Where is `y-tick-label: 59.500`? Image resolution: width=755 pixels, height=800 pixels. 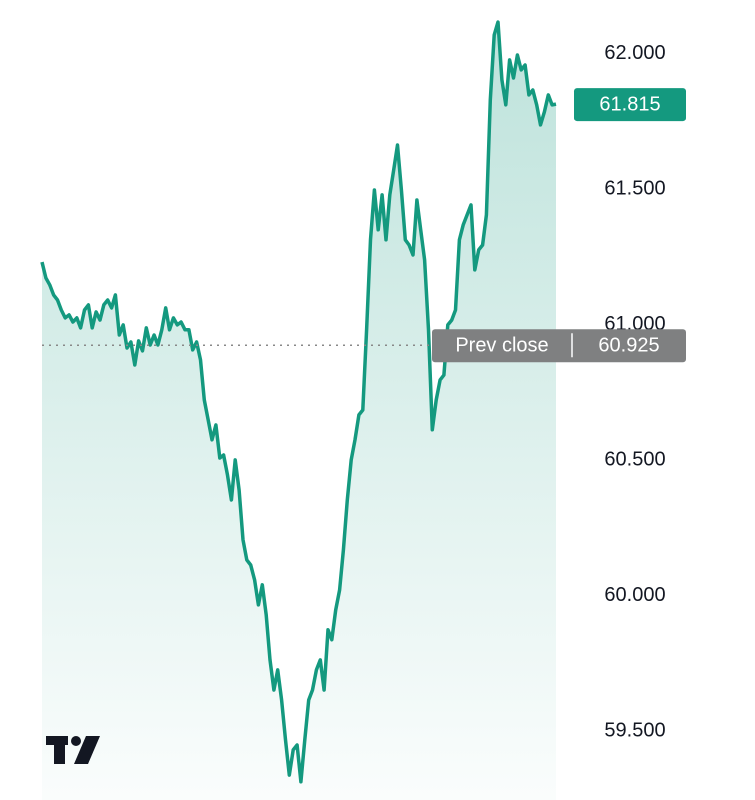
y-tick-label: 59.500 is located at coordinates (634, 731).